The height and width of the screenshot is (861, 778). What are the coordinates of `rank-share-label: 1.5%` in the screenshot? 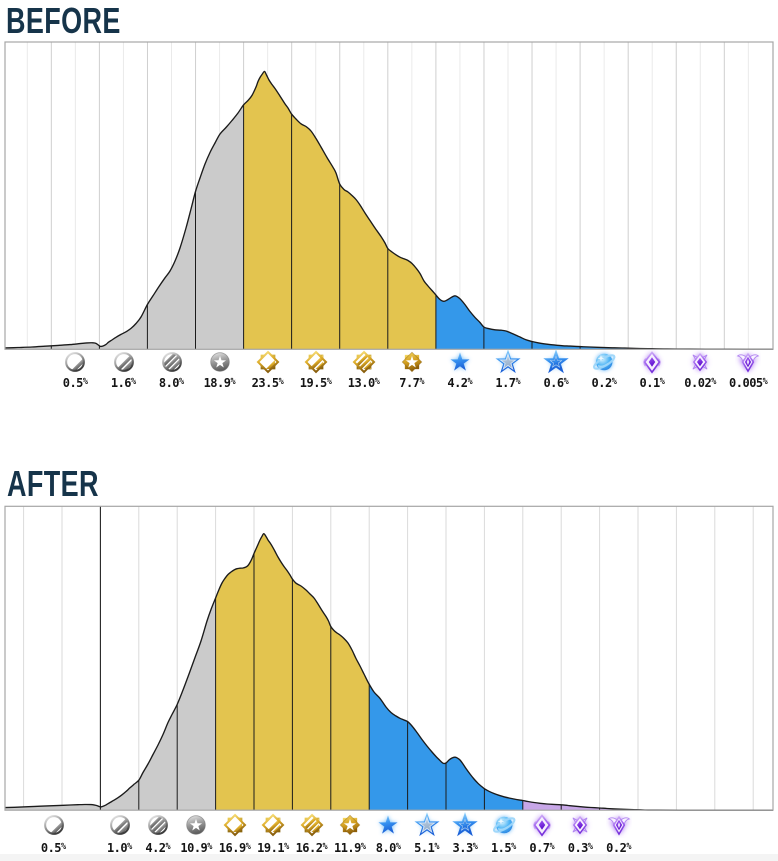 It's located at (503, 847).